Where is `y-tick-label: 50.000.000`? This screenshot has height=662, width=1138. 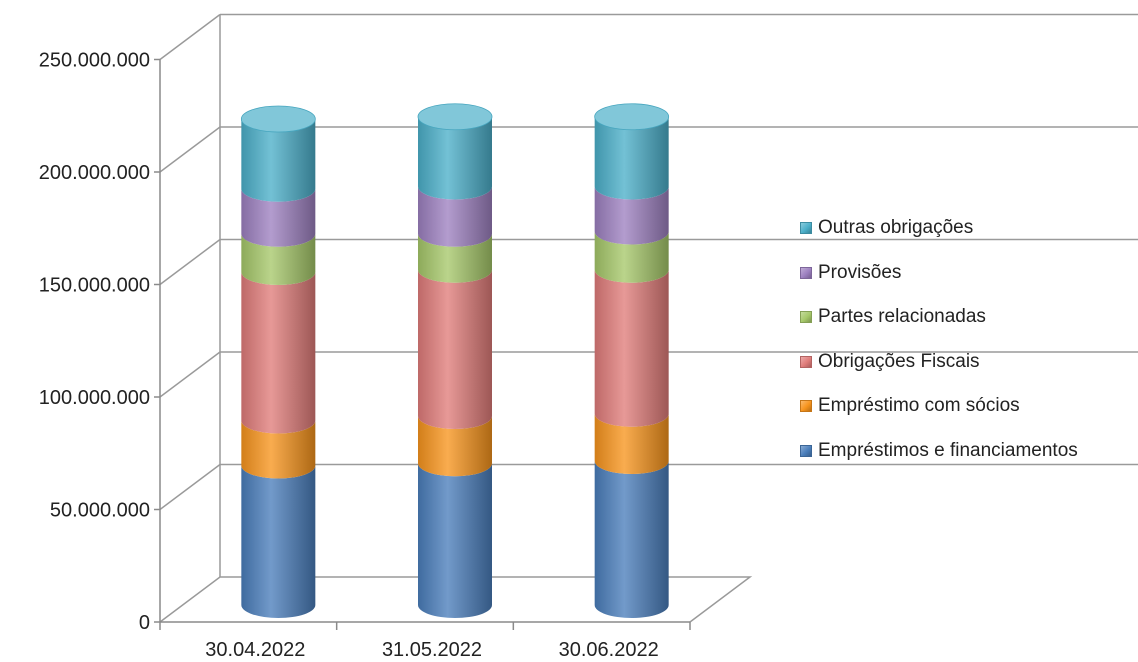
y-tick-label: 50.000.000 is located at coordinates (100, 511).